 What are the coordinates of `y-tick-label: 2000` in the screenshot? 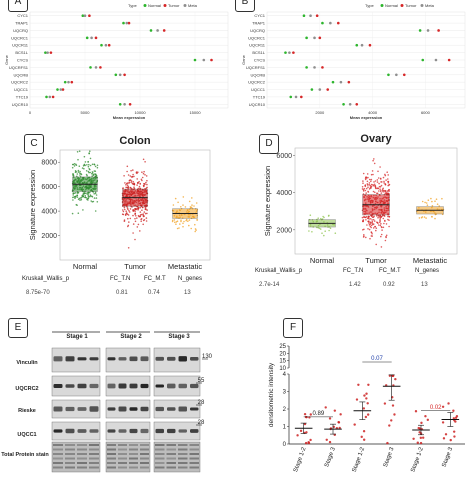 It's located at (49, 236).